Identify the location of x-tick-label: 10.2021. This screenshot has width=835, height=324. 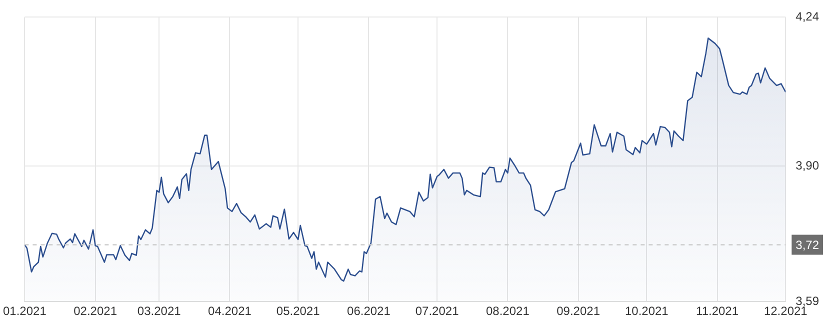
(646, 311).